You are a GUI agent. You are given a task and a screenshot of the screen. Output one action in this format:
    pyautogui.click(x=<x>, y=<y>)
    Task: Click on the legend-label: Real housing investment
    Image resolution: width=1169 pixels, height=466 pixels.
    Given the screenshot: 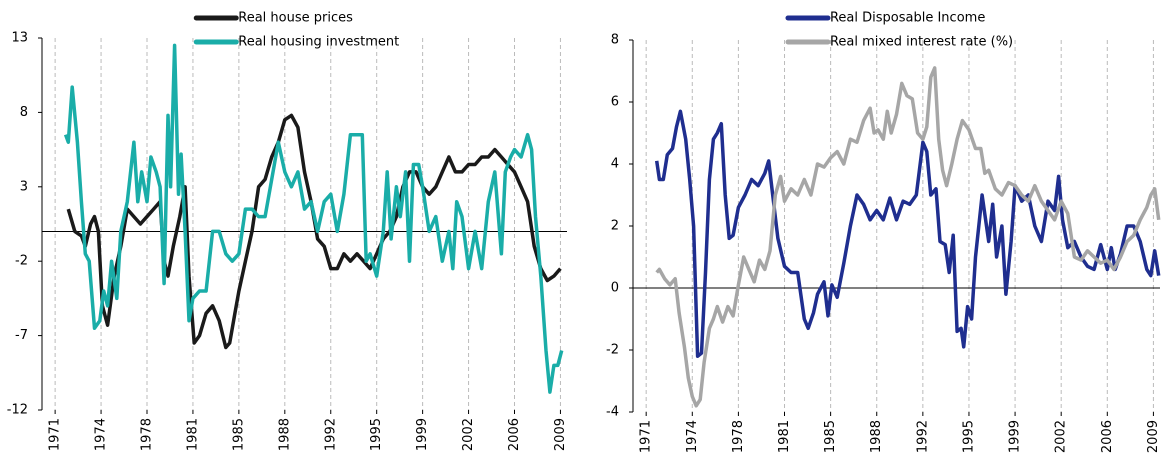 What is the action you would take?
    pyautogui.click(x=318, y=42)
    